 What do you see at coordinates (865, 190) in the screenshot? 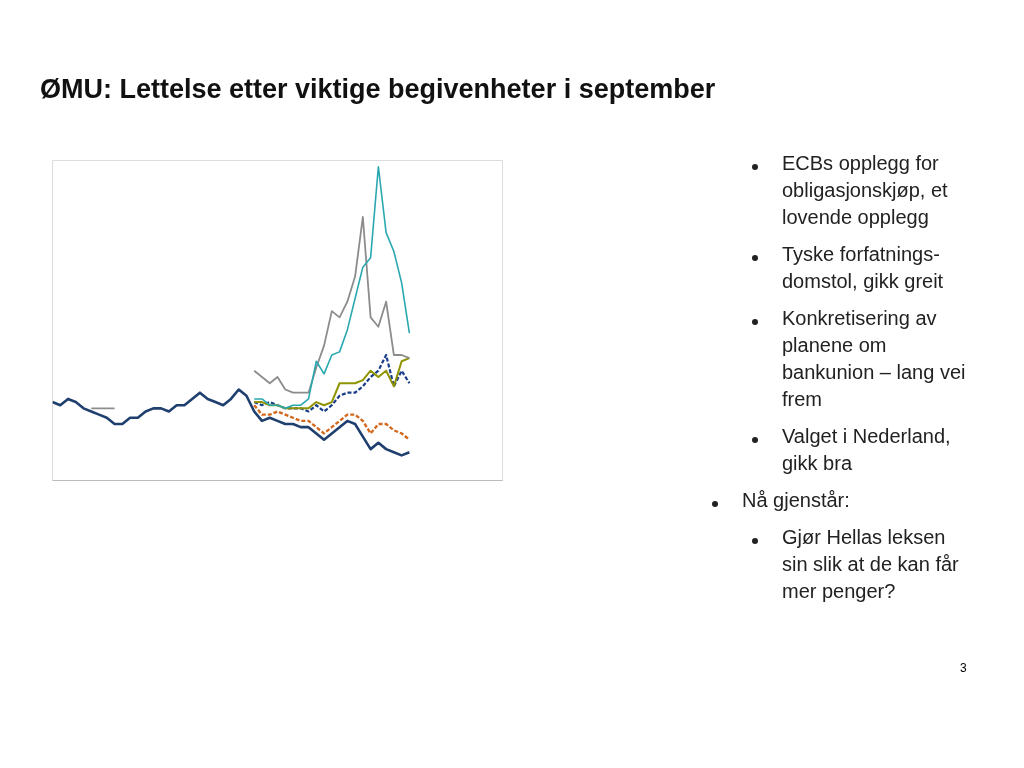
I see `text: ECBs opplegg for obligasjonskjøp, et lovende opplegg` at bounding box center [865, 190].